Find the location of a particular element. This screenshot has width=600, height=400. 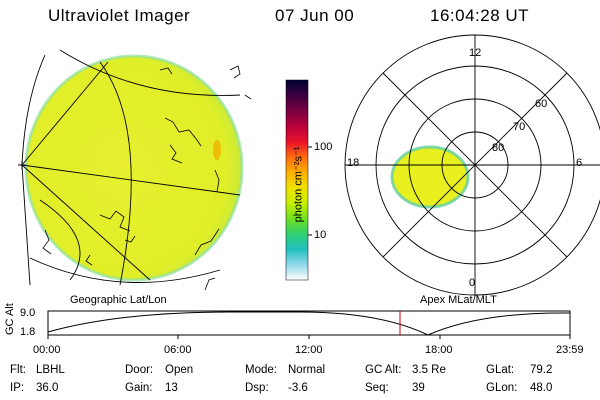

info-dsp-value: -3.6 is located at coordinates (298, 388).